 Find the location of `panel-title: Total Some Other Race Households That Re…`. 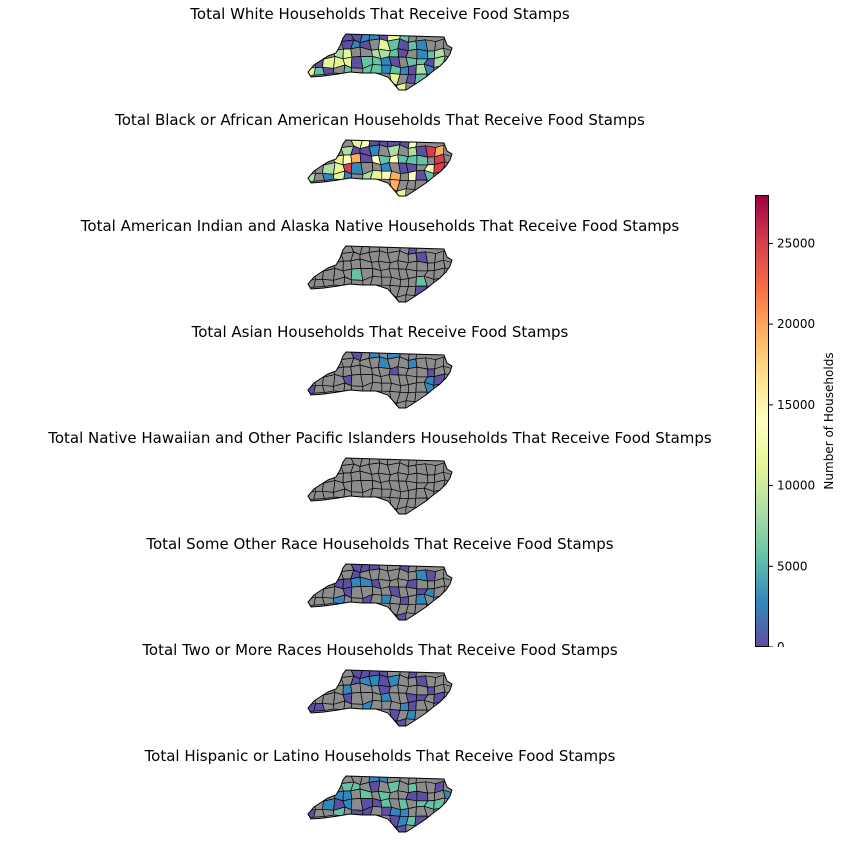

panel-title: Total Some Other Race Households That Re… is located at coordinates (380, 544).